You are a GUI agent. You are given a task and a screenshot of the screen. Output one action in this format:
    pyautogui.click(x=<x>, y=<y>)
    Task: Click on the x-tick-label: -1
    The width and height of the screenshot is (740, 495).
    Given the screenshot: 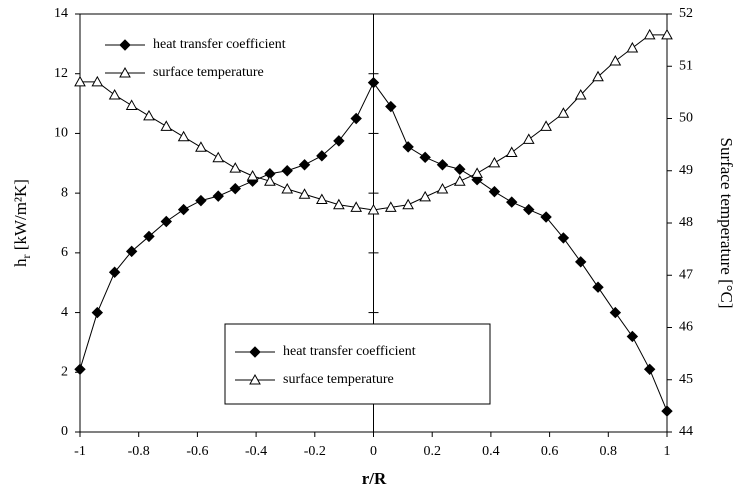 What is the action you would take?
    pyautogui.click(x=80, y=451)
    